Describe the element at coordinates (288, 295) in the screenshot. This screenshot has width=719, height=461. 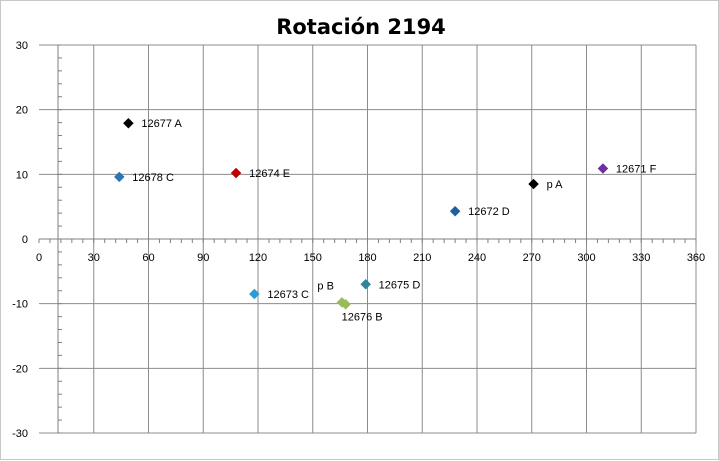
I see `data-point-label: 12673 C` at that location.